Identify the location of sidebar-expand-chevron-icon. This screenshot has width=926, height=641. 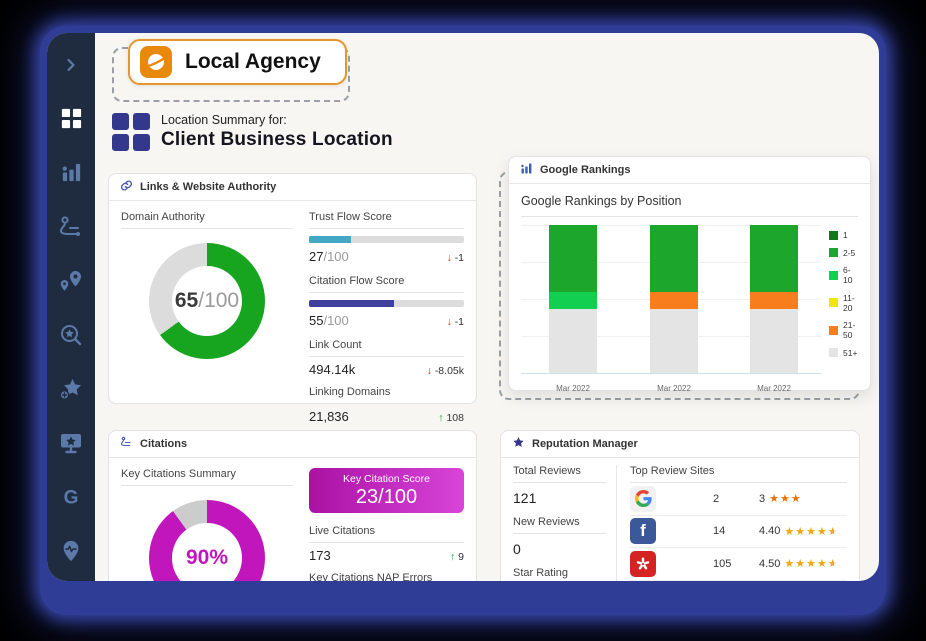
(71, 64).